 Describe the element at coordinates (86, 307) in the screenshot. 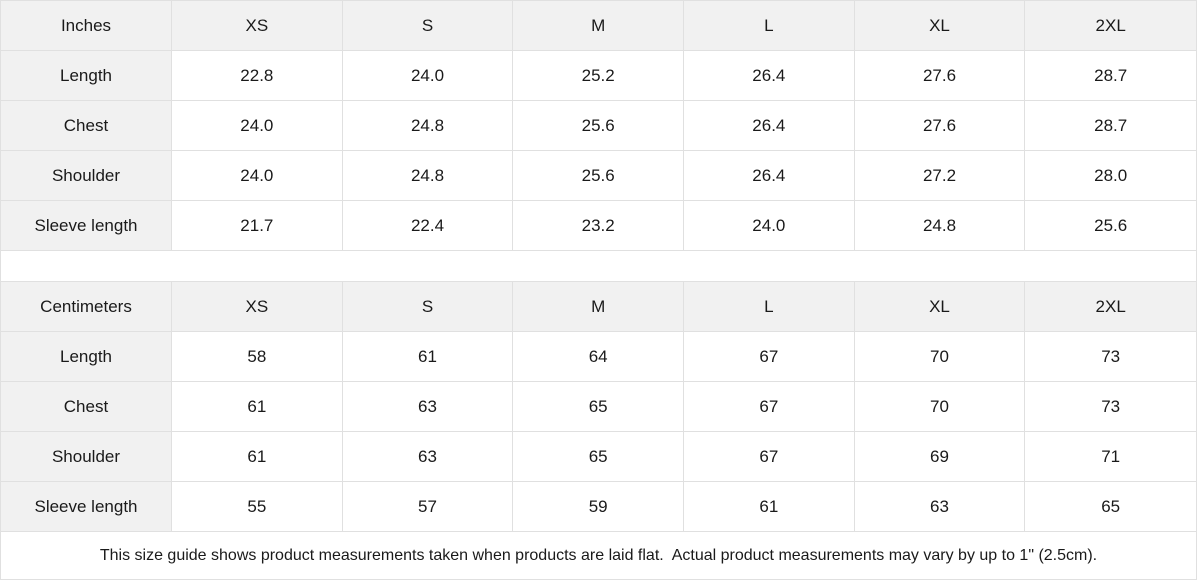

I see `unit-header-centimeters: Centimeters` at that location.